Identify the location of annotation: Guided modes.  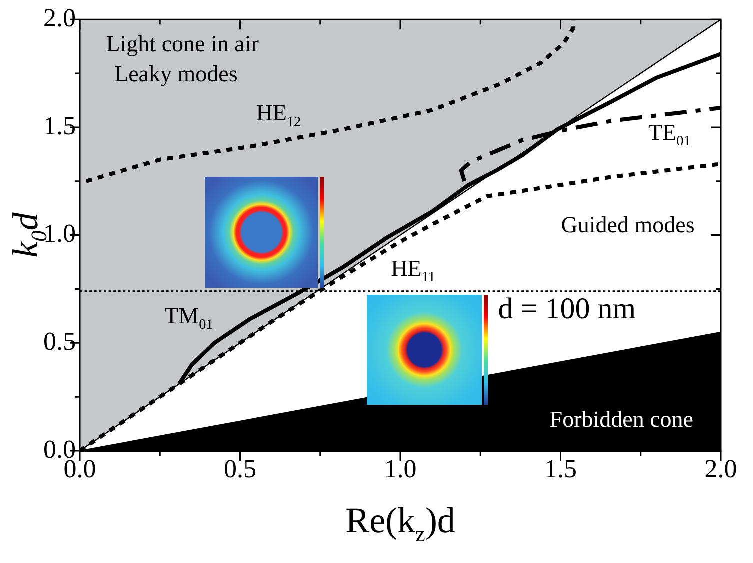
(628, 225).